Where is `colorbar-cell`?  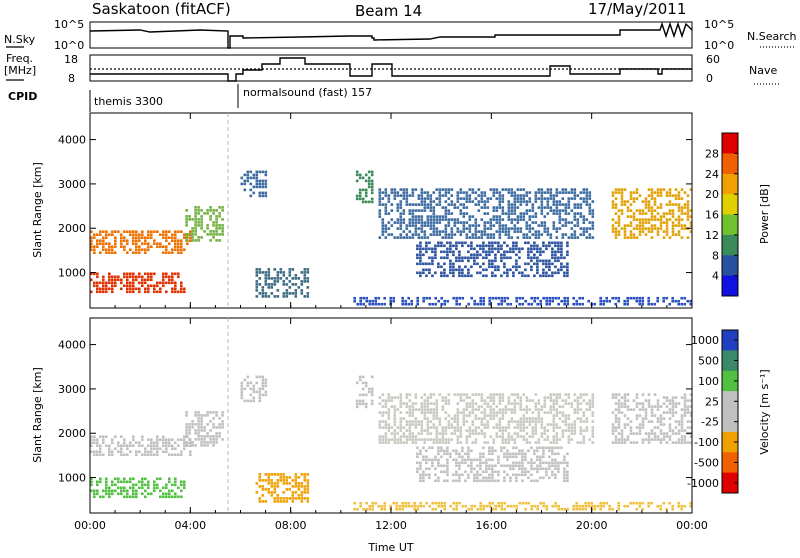 colorbar-cell is located at coordinates (730, 164).